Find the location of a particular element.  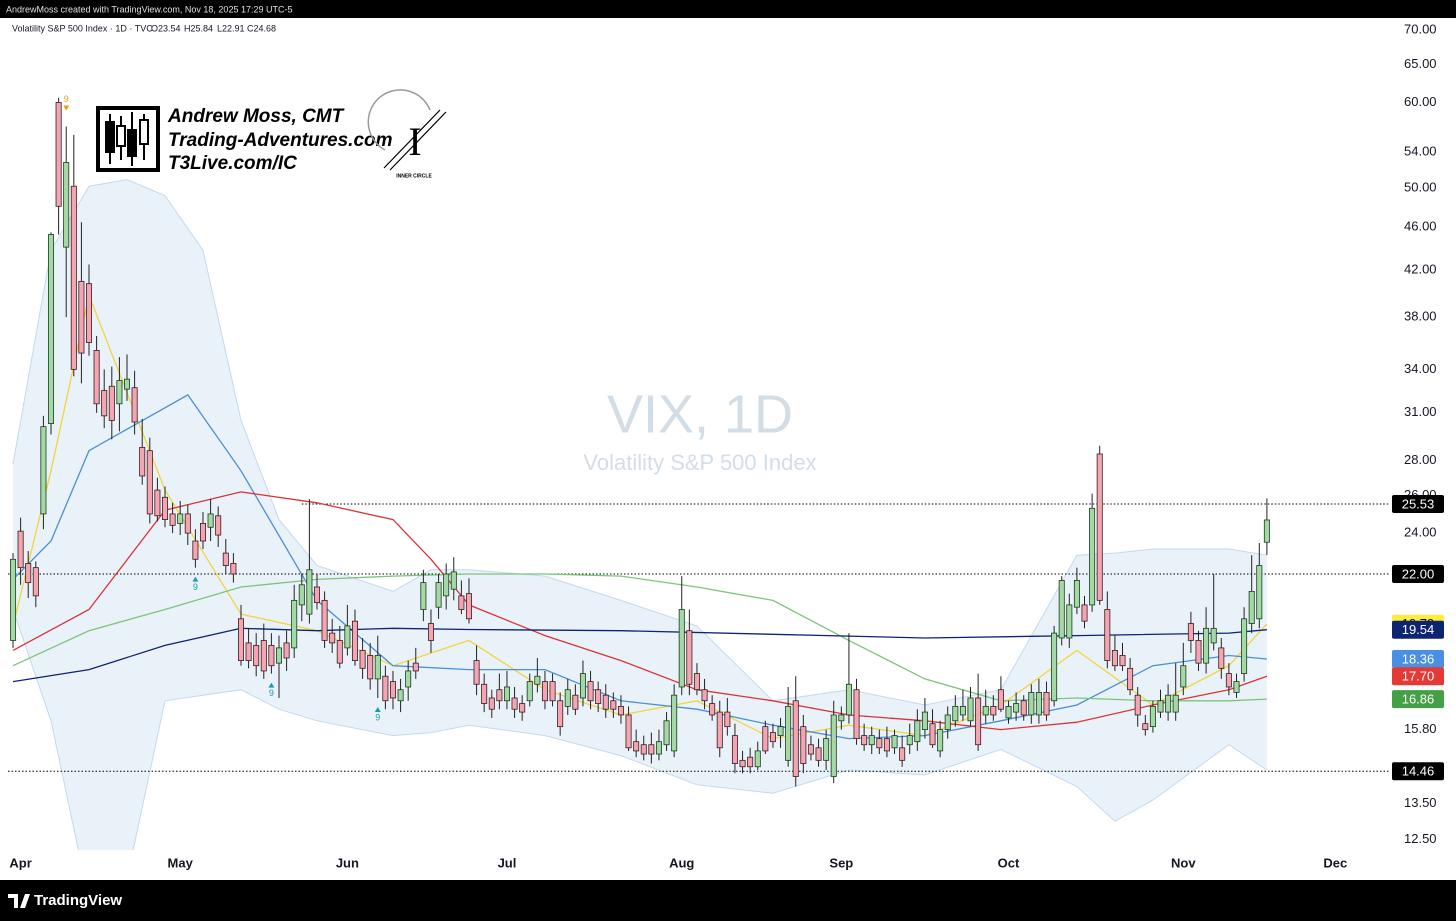

legend-symbol: Volatility S&P 500 Index · 1D · TVC is located at coordinates (82, 28).